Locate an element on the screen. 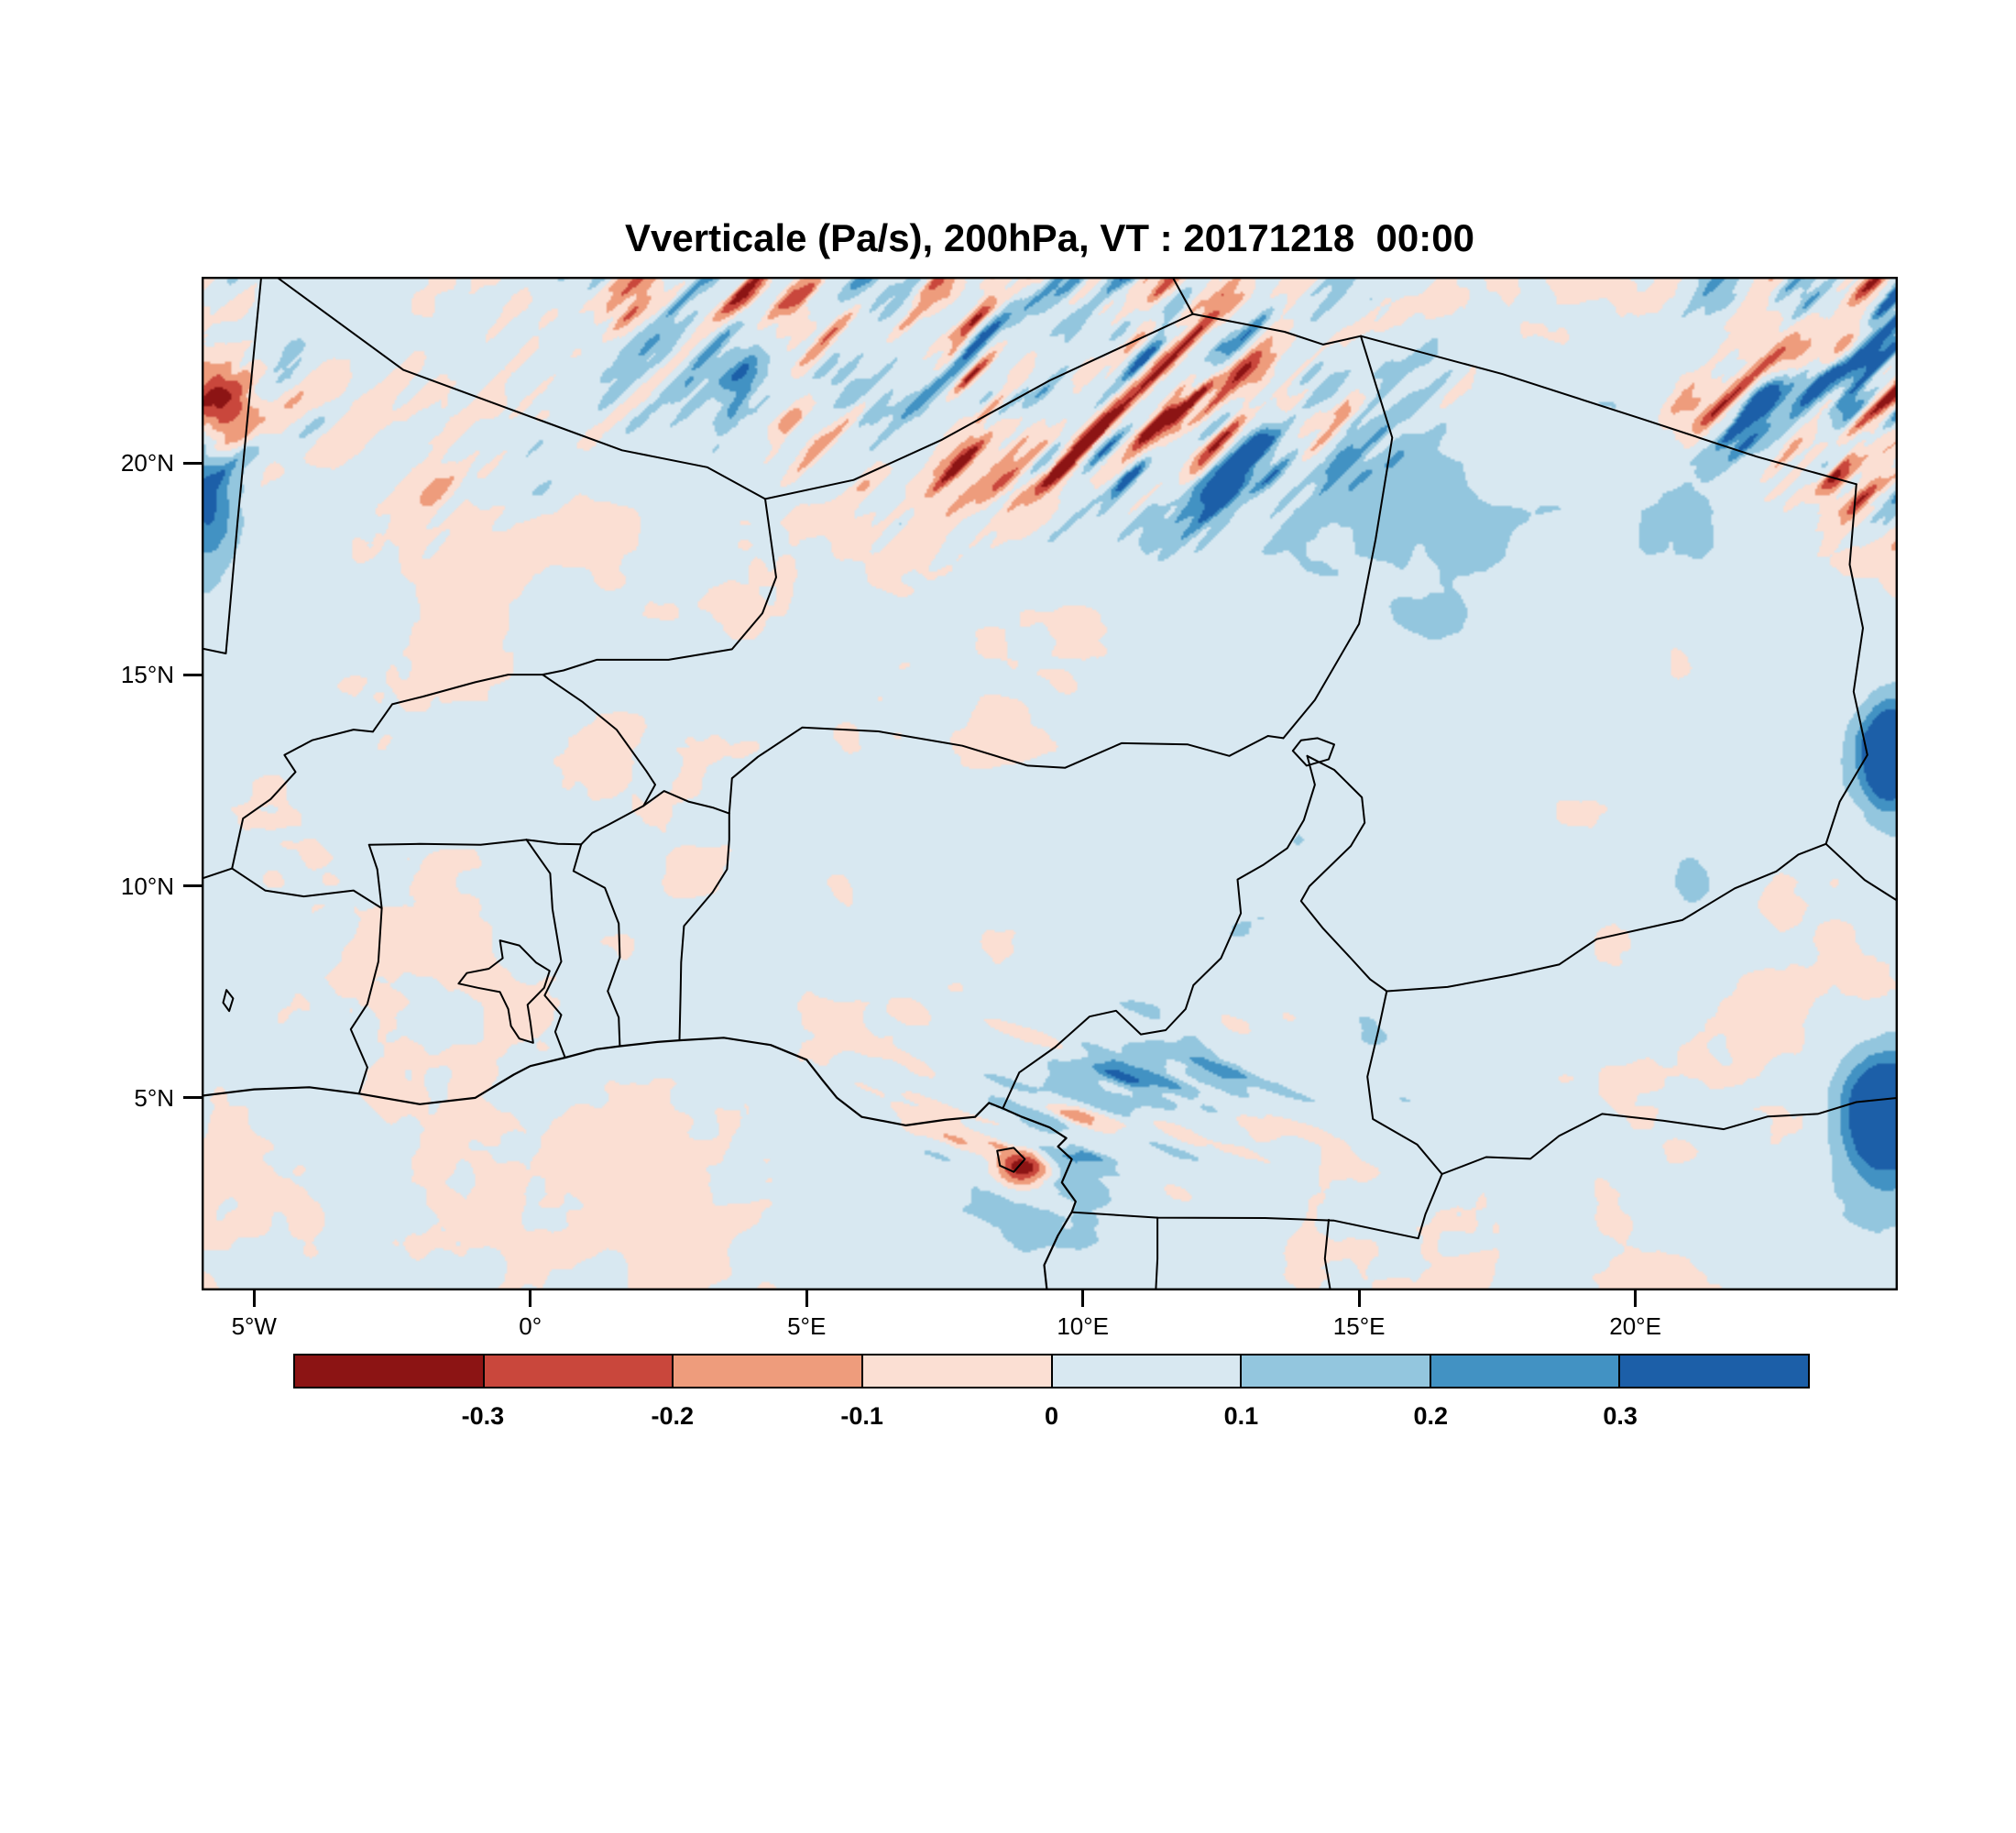 The width and height of the screenshot is (2016, 1833). y-axis-tick-label: 15°N is located at coordinates (147, 675).